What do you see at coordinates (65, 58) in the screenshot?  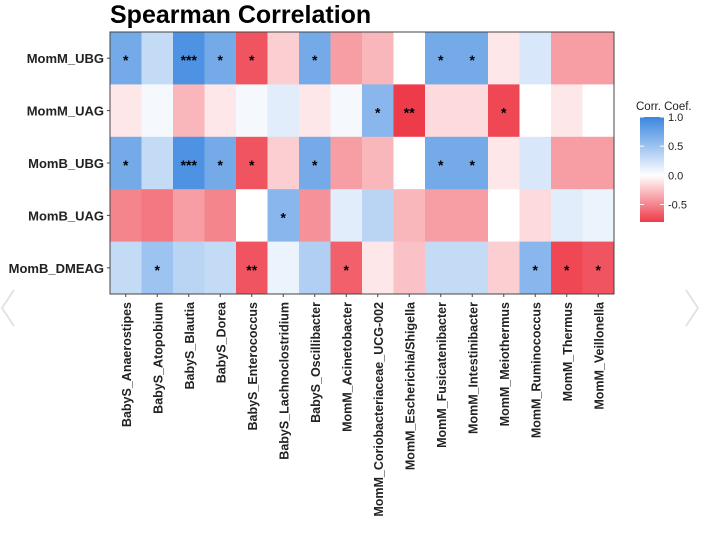 I see `row-label: MomM_UBG` at bounding box center [65, 58].